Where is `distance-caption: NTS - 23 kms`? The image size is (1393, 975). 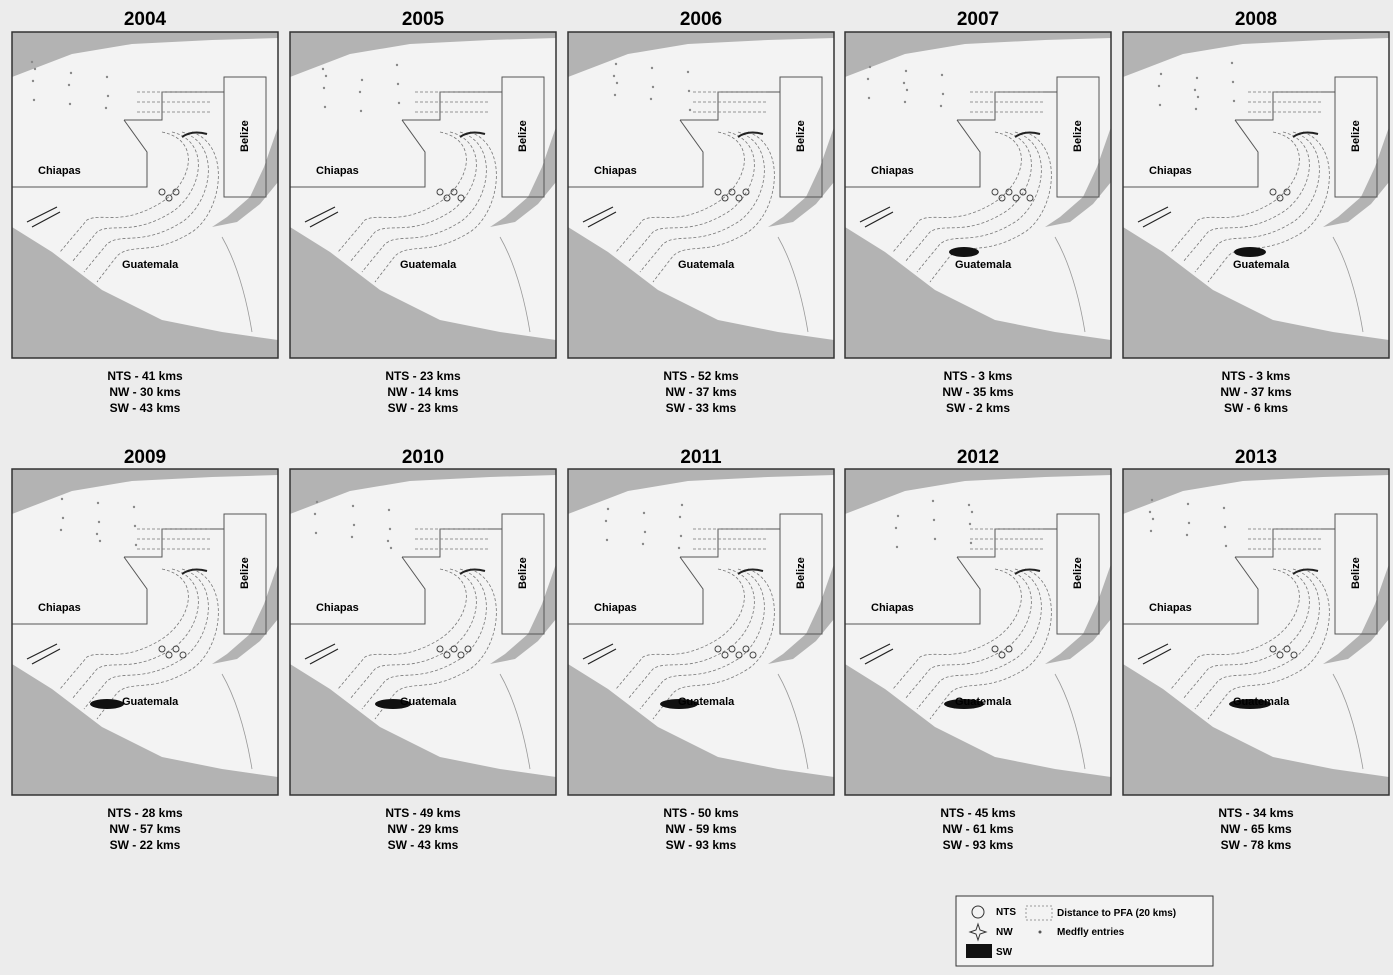 distance-caption: NTS - 23 kms is located at coordinates (423, 376).